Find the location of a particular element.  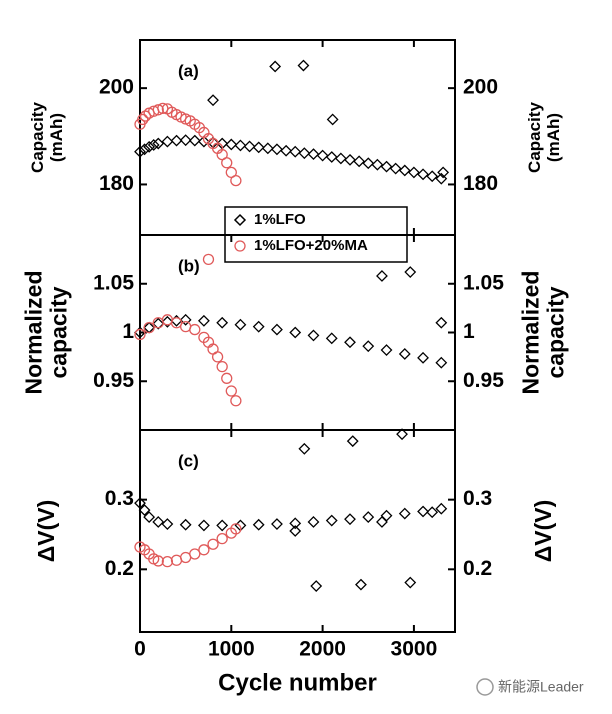

y2-tick-label: 0.3 is located at coordinates (477, 498).